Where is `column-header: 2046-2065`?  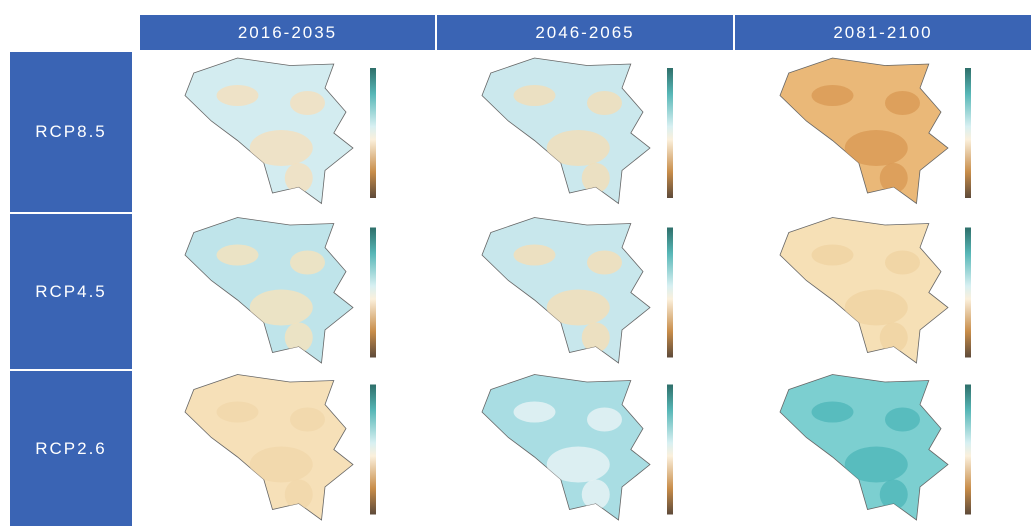
column-header: 2046-2065 is located at coordinates (586, 32).